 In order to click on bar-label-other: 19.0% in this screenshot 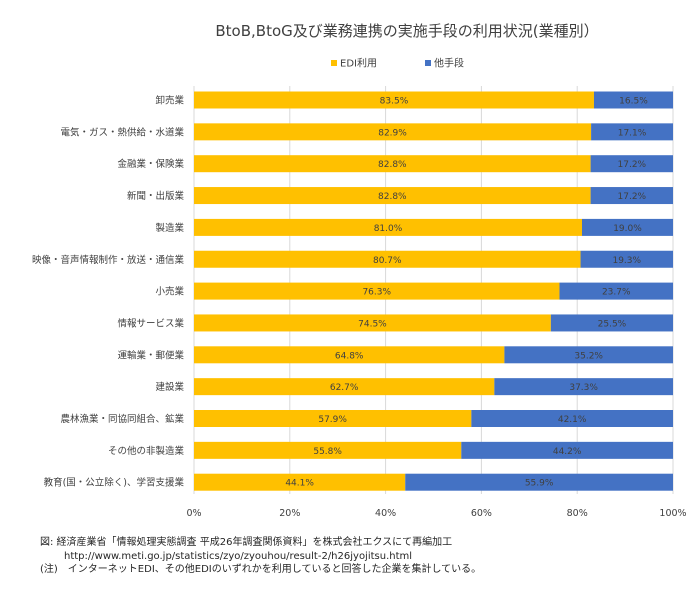, I will do `click(627, 229)`.